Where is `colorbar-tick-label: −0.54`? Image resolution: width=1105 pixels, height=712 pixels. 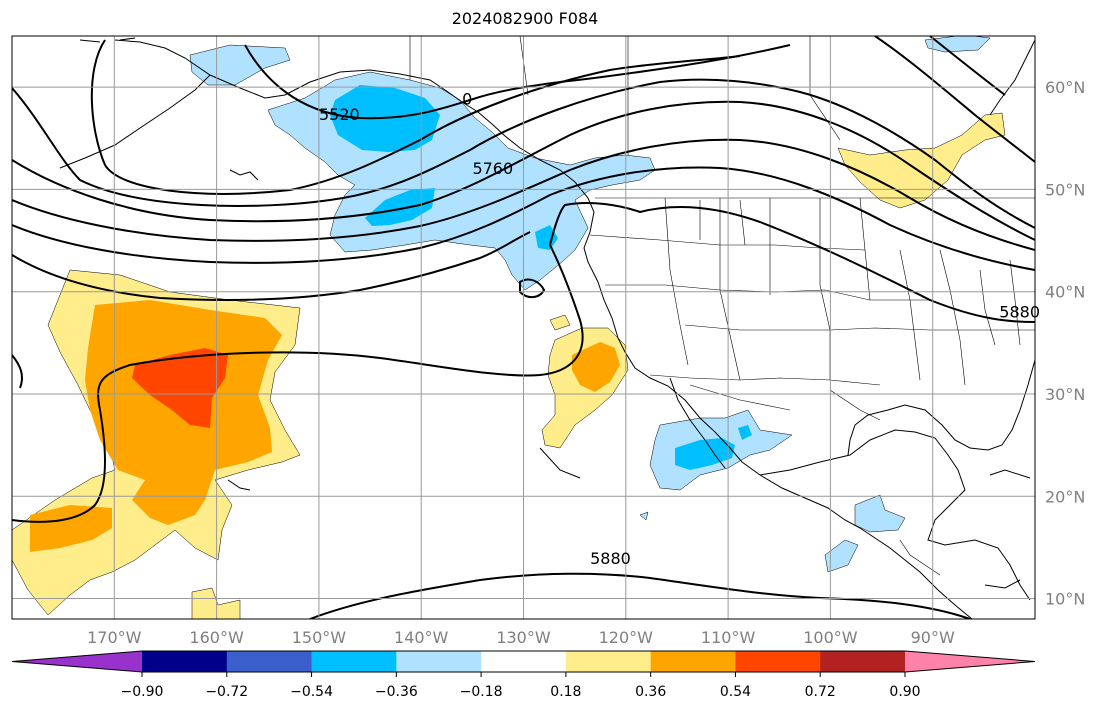
colorbar-tick-label: −0.54 is located at coordinates (311, 692).